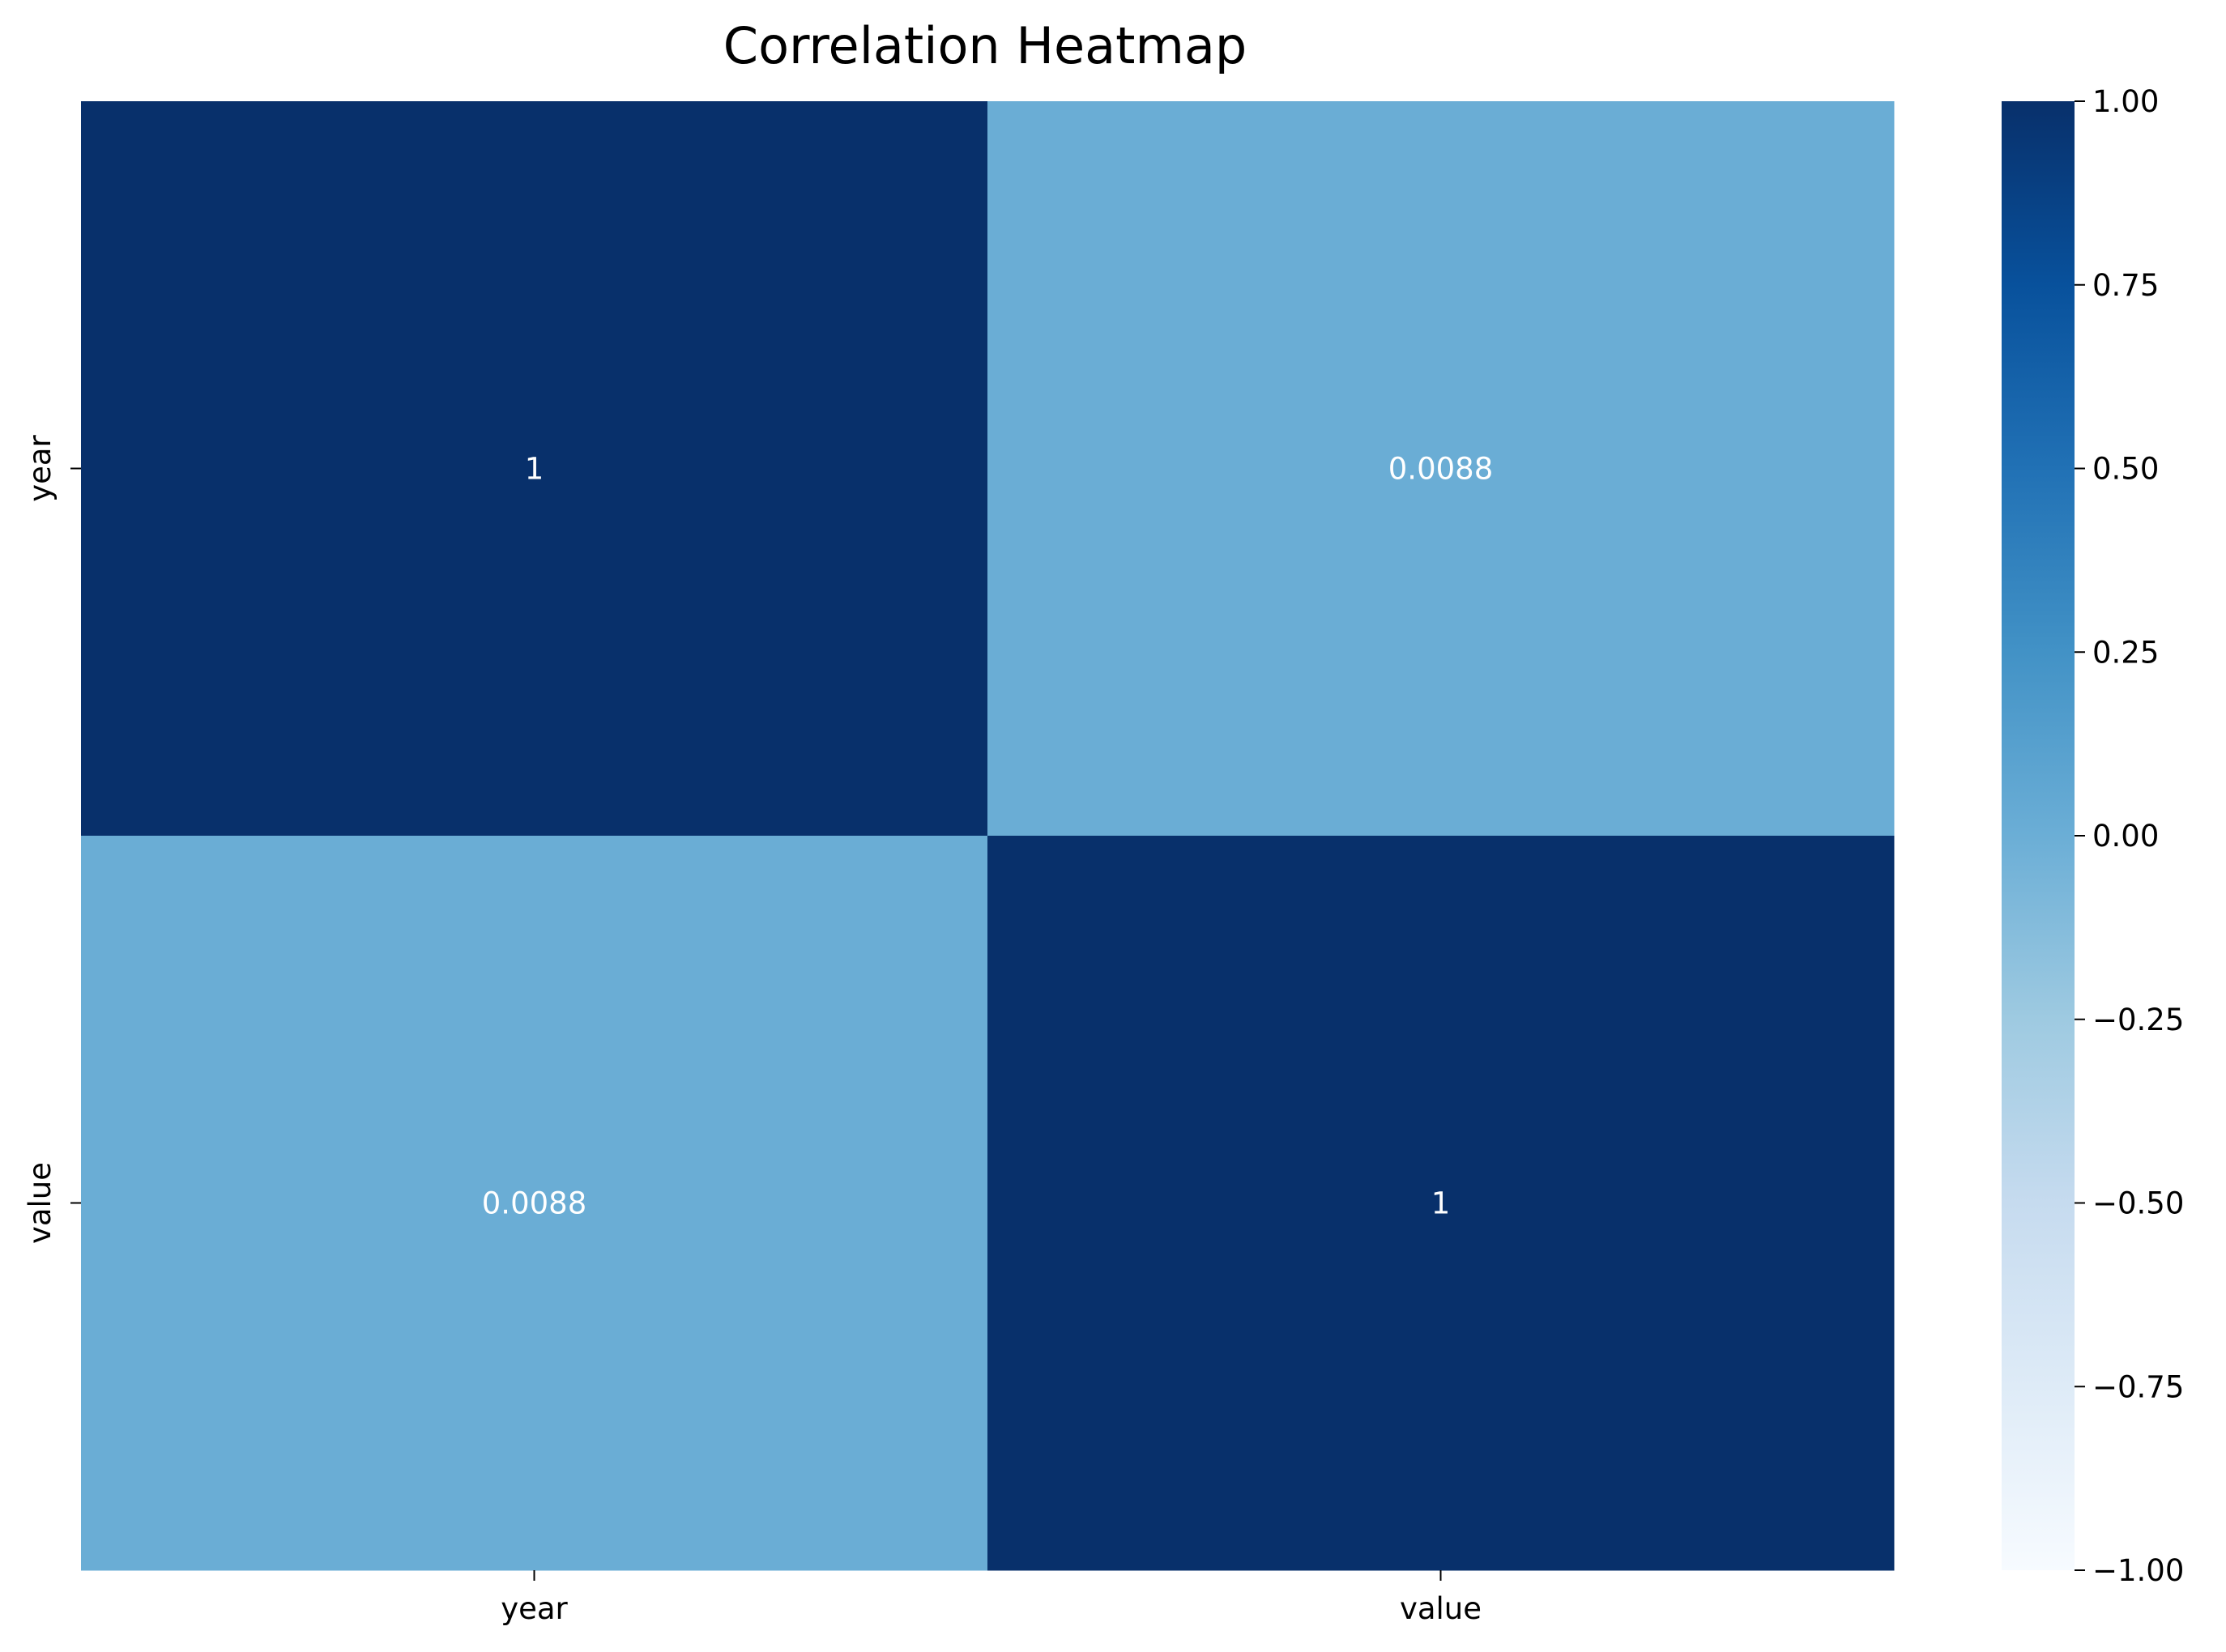 This screenshot has height=1652, width=2226. I want to click on colorbar-tick-label: −0.25, so click(2138, 1020).